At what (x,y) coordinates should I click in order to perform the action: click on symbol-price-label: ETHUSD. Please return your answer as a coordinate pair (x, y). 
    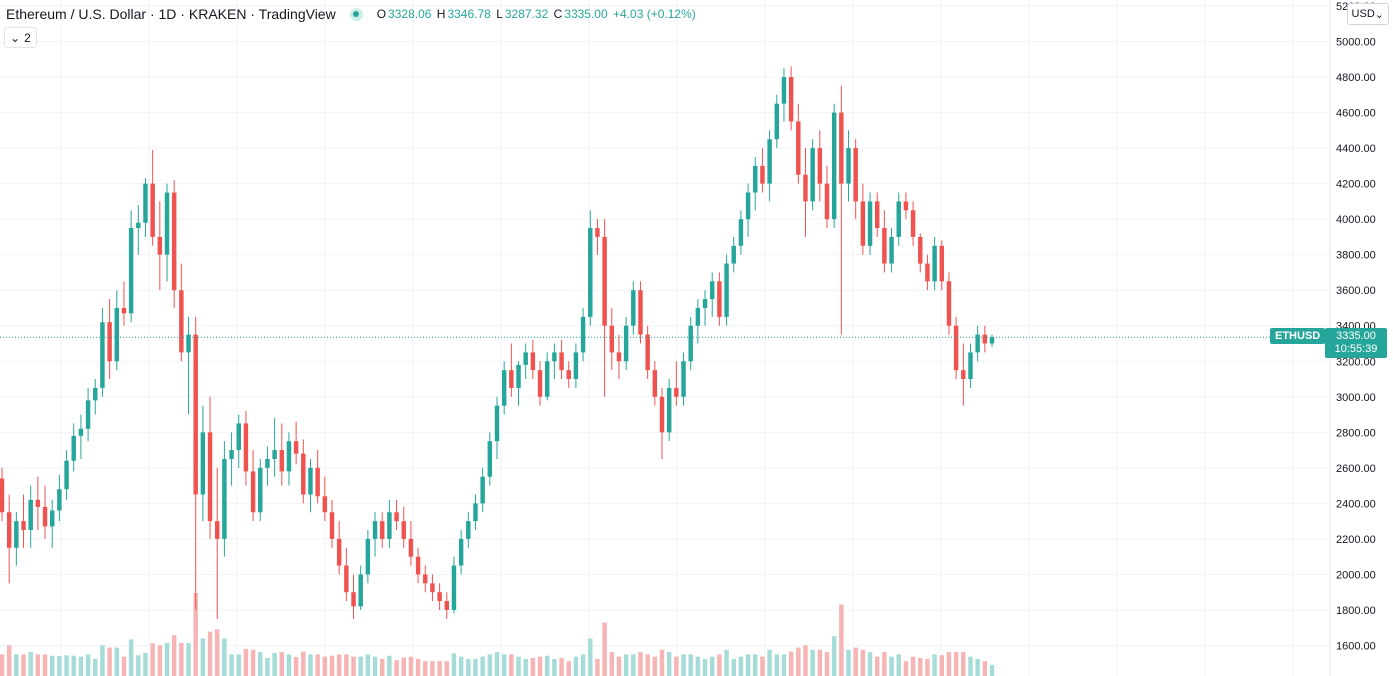
    Looking at the image, I should click on (1298, 336).